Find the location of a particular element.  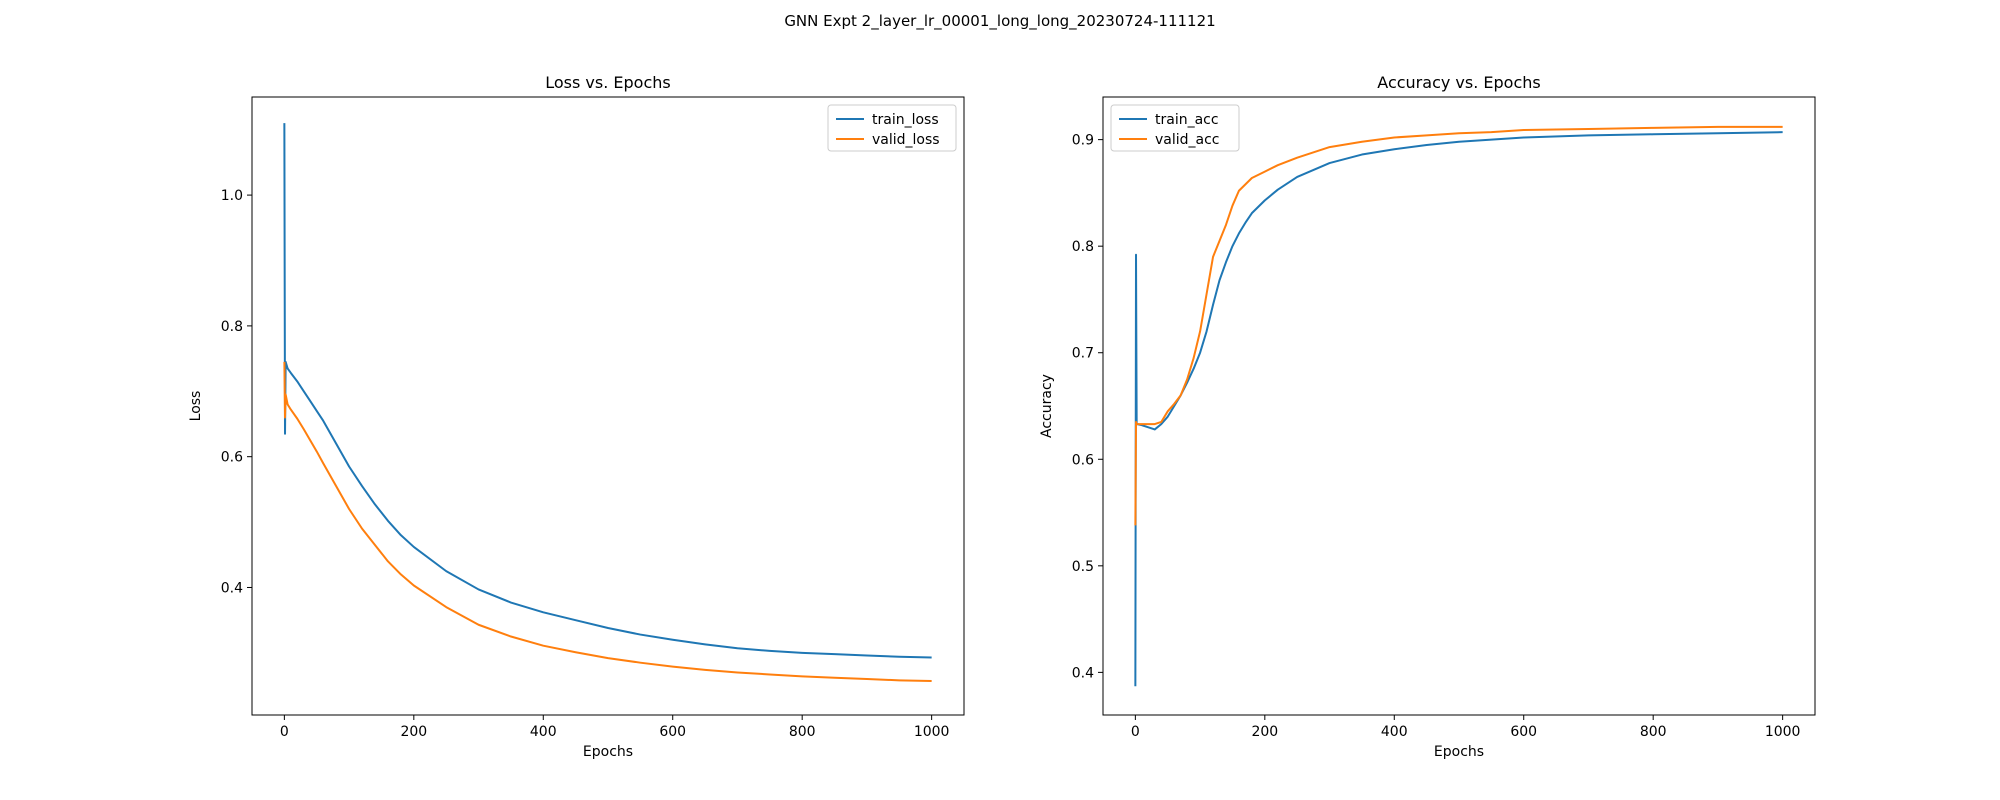

chart-legend: train_acc valid_acc is located at coordinates (1175, 128).